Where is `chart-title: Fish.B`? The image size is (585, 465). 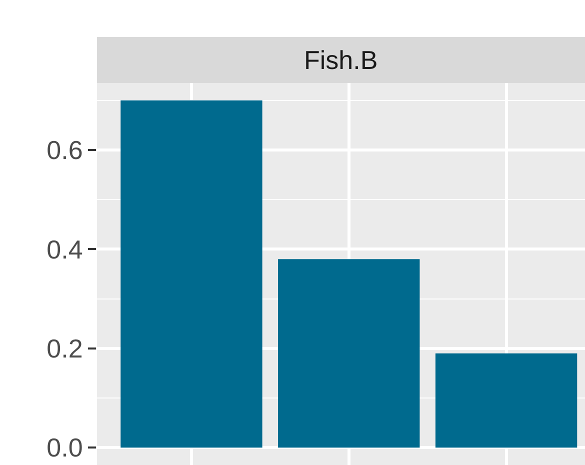
chart-title: Fish.B is located at coordinates (341, 60).